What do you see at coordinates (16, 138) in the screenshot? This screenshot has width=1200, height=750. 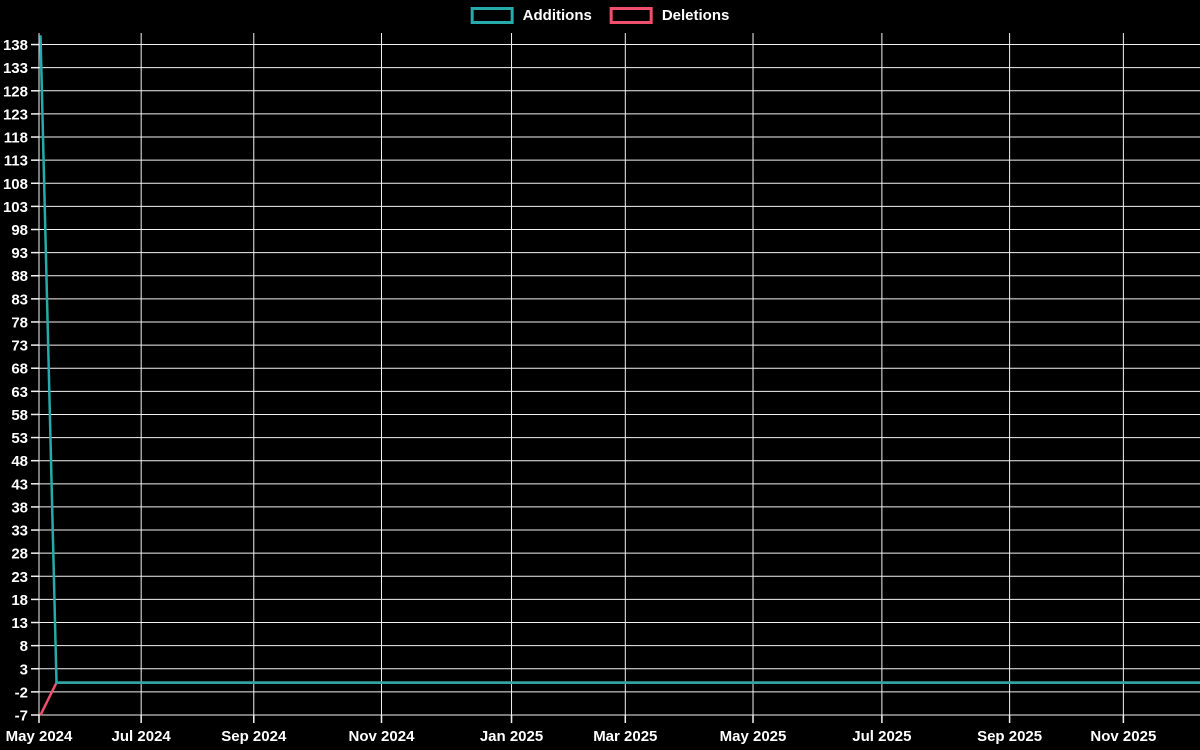 I see `y-tick-label: 118` at bounding box center [16, 138].